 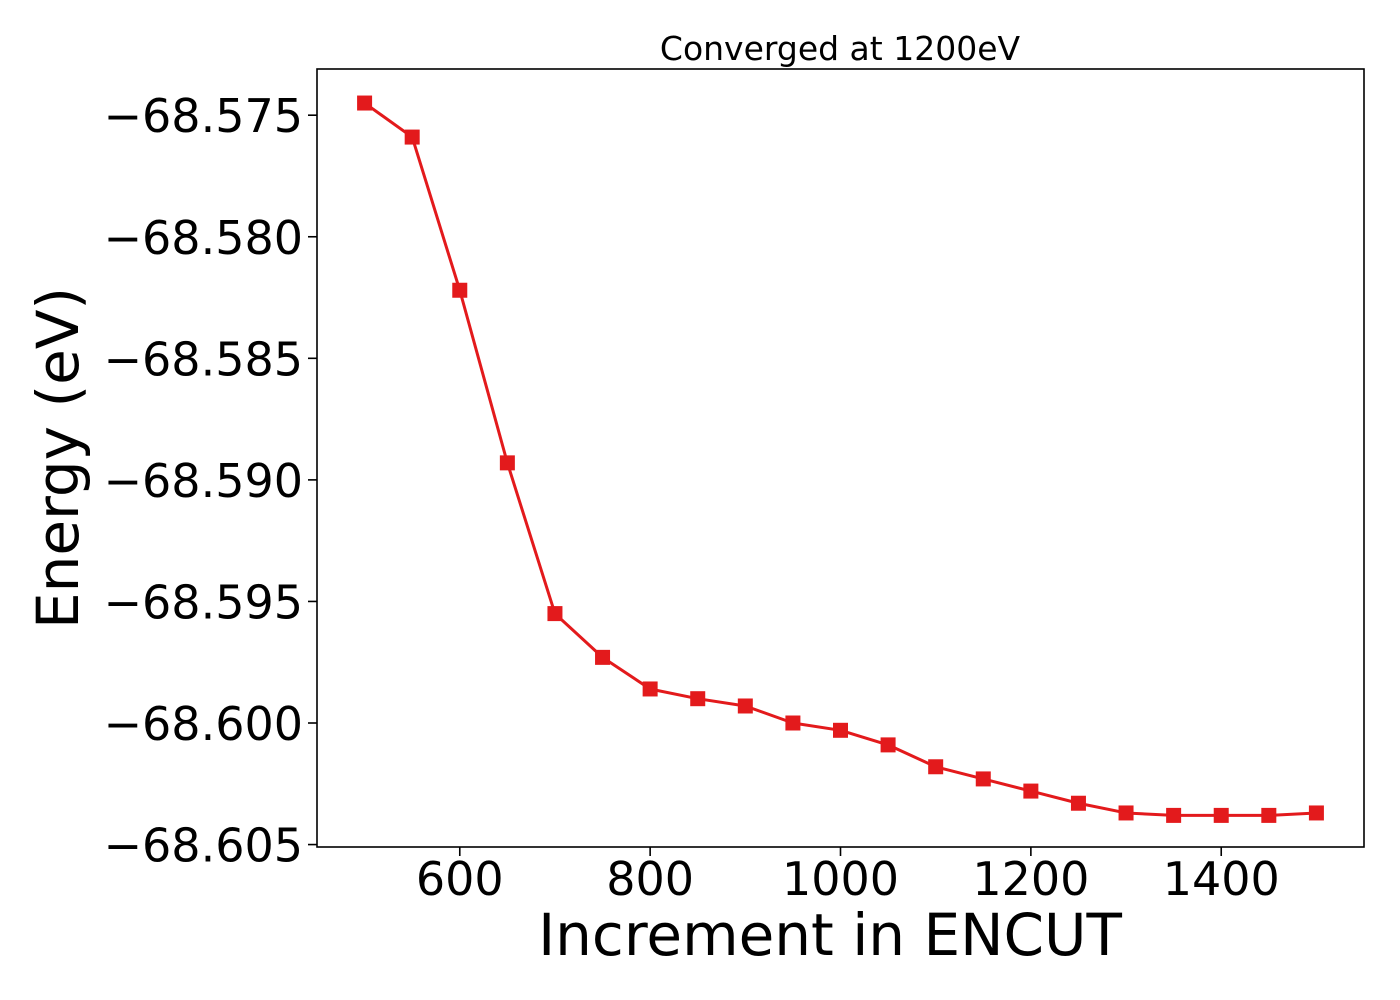 I want to click on y-tick-label: −68.590, so click(x=204, y=481).